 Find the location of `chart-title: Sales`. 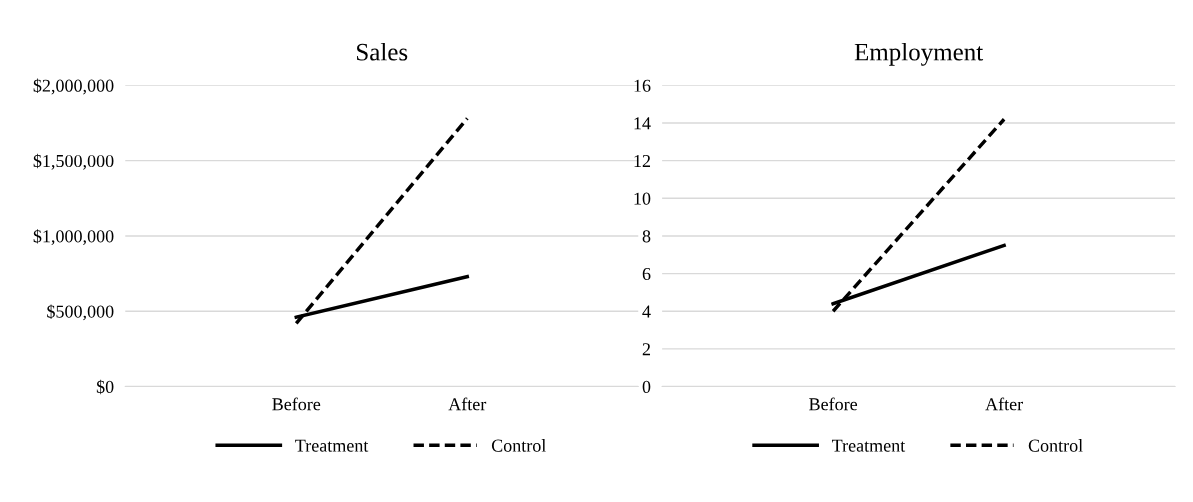

chart-title: Sales is located at coordinates (382, 51).